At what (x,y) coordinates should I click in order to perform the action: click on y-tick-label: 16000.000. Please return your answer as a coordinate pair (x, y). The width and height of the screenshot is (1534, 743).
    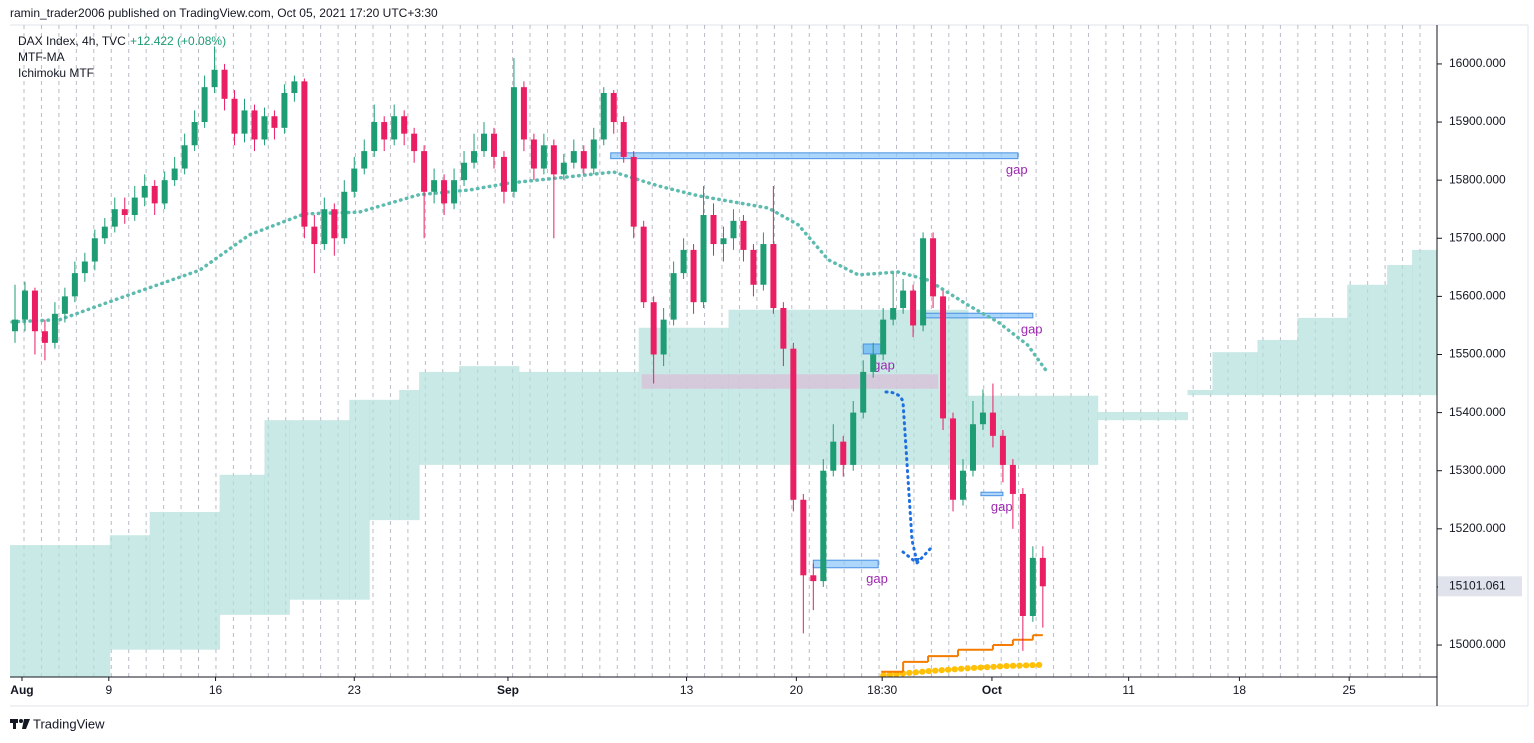
    Looking at the image, I should click on (1477, 63).